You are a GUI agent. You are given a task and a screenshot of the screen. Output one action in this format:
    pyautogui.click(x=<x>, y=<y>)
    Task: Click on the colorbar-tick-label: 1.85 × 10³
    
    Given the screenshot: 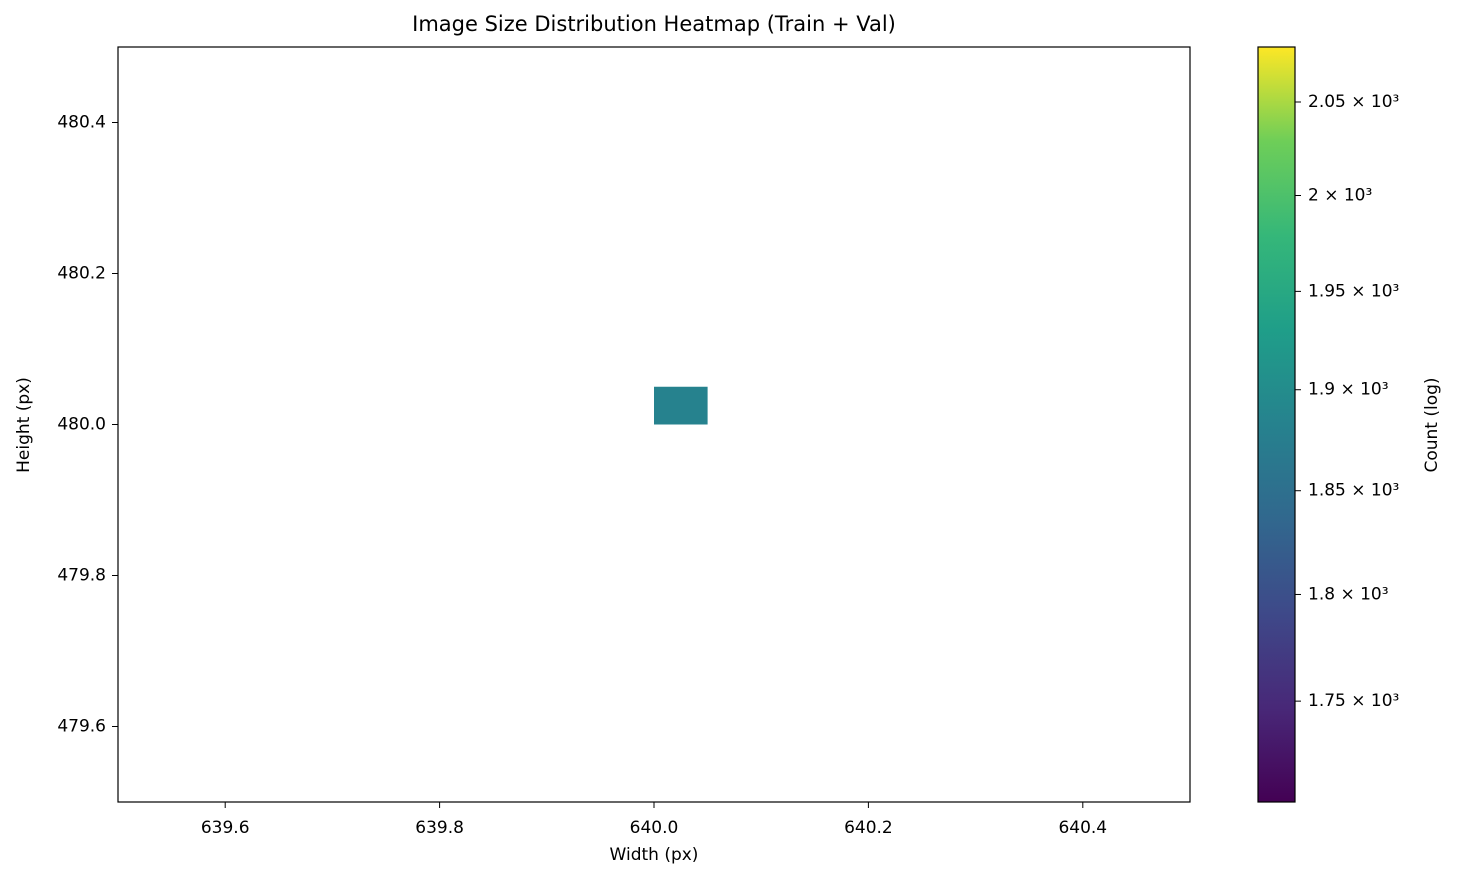 What is the action you would take?
    pyautogui.click(x=1353, y=491)
    